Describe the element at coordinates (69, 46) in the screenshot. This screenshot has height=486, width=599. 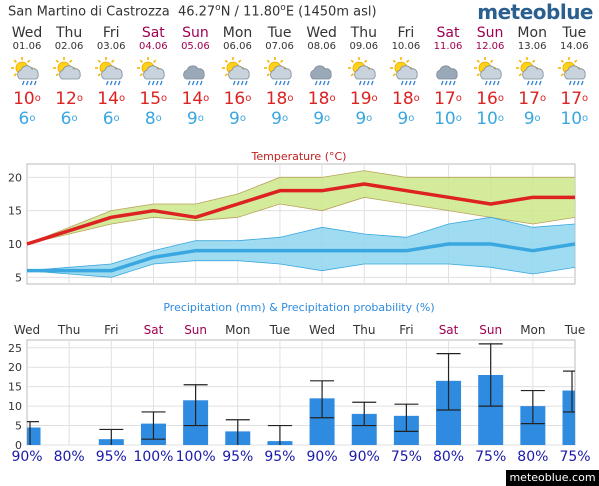
I see `day-date: 02.06` at that location.